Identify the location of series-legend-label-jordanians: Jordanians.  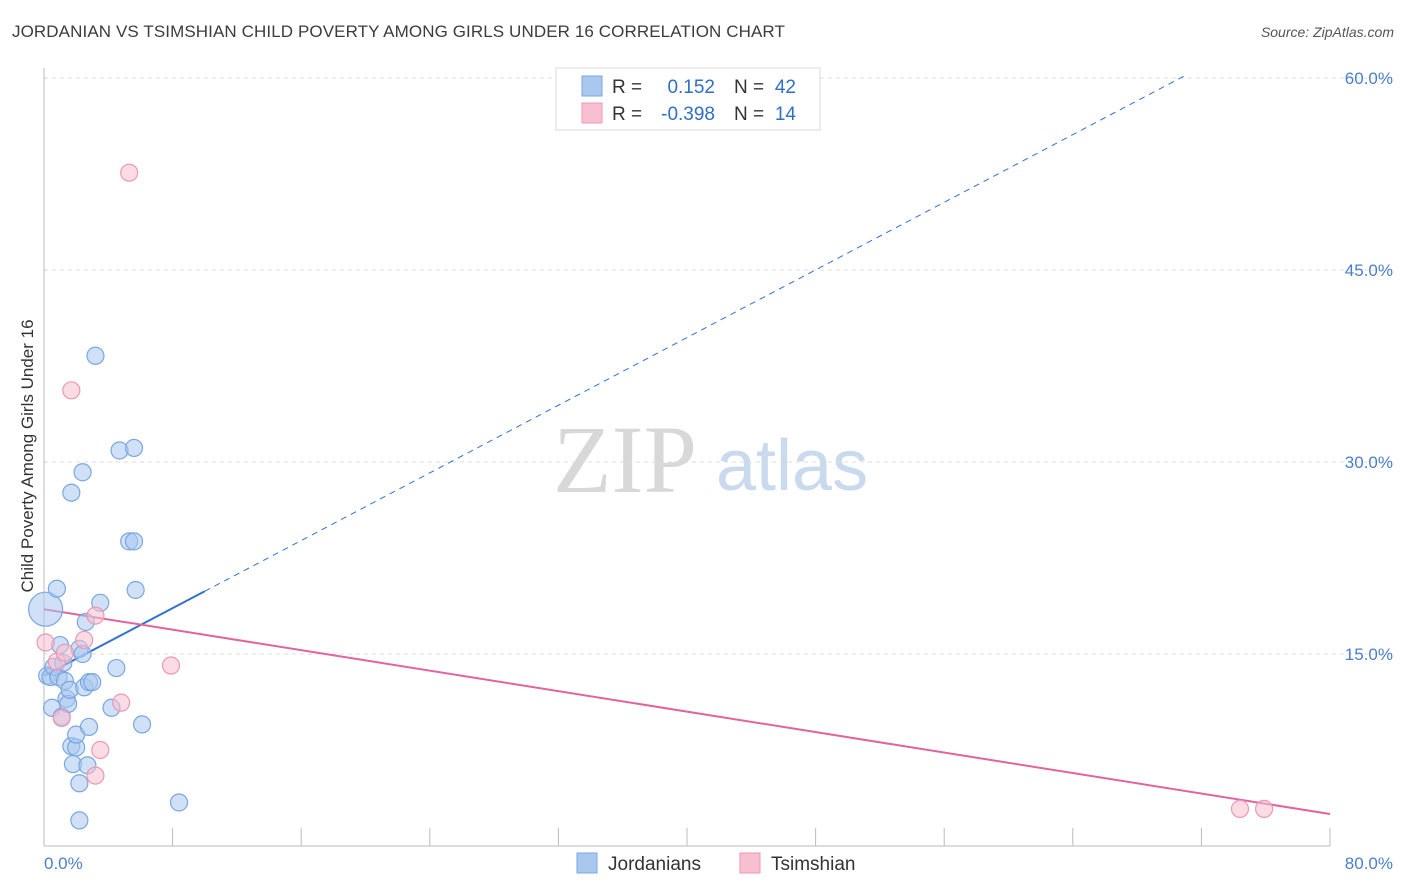
(654, 864).